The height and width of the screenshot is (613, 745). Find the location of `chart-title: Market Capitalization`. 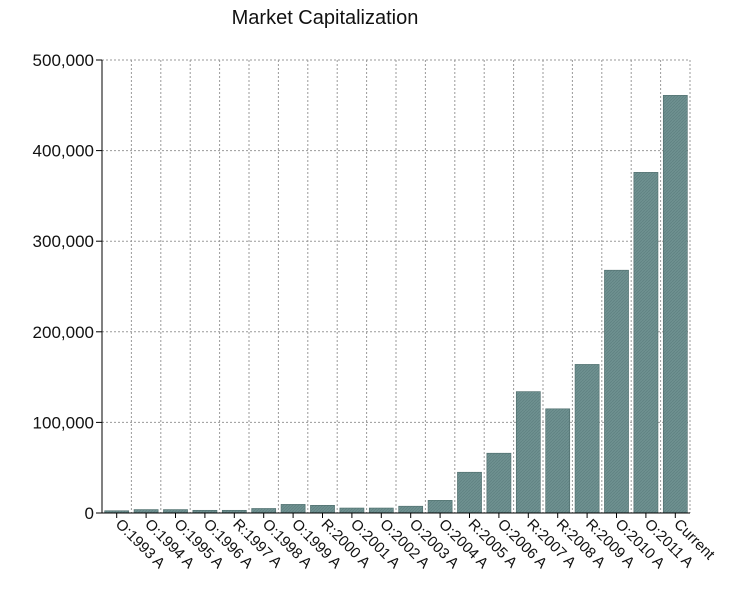

chart-title: Market Capitalization is located at coordinates (325, 18).